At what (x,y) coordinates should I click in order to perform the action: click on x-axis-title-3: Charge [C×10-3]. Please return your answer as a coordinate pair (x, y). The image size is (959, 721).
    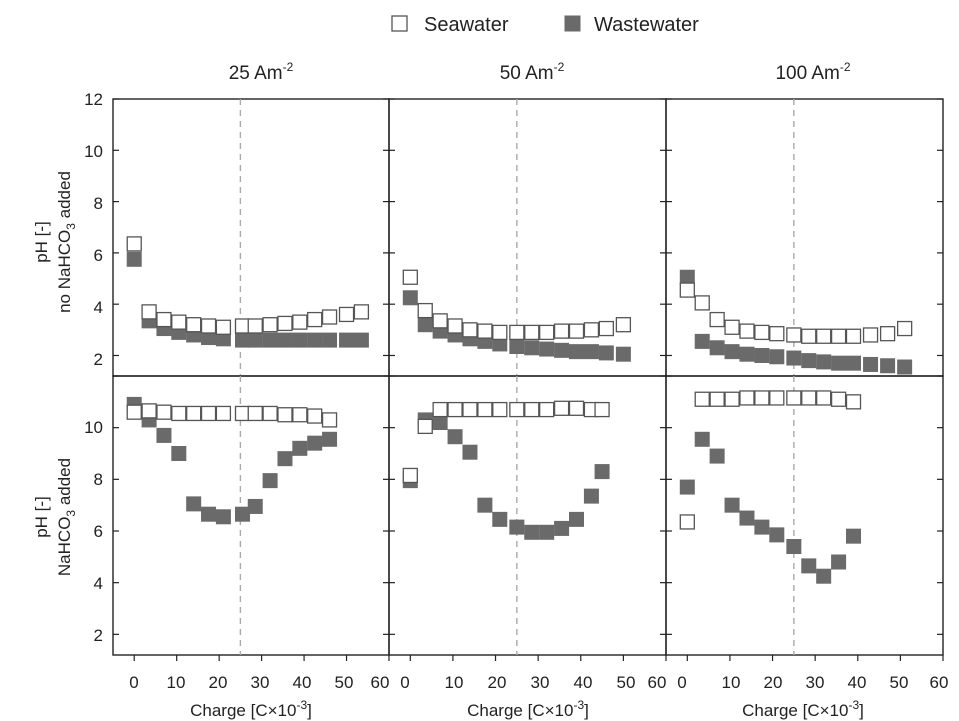
    Looking at the image, I should click on (803, 709).